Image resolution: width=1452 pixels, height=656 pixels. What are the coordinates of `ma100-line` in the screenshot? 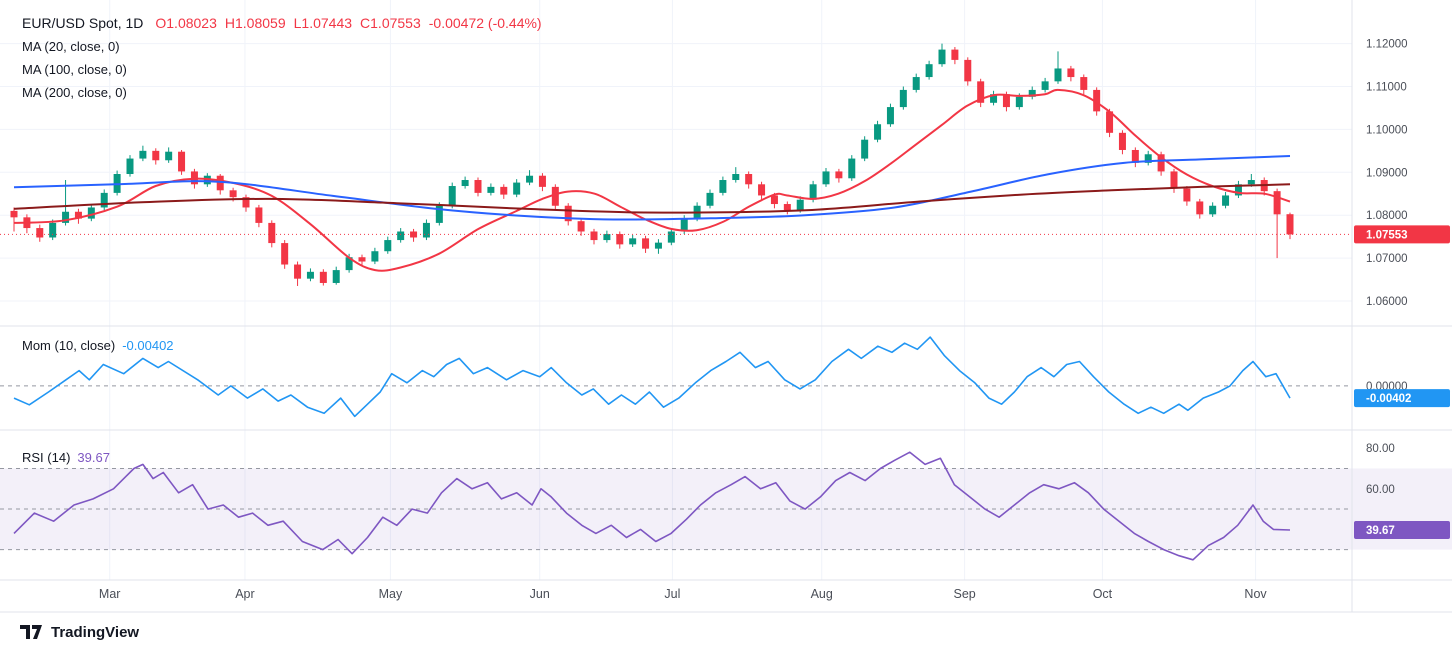 It's located at (652, 188).